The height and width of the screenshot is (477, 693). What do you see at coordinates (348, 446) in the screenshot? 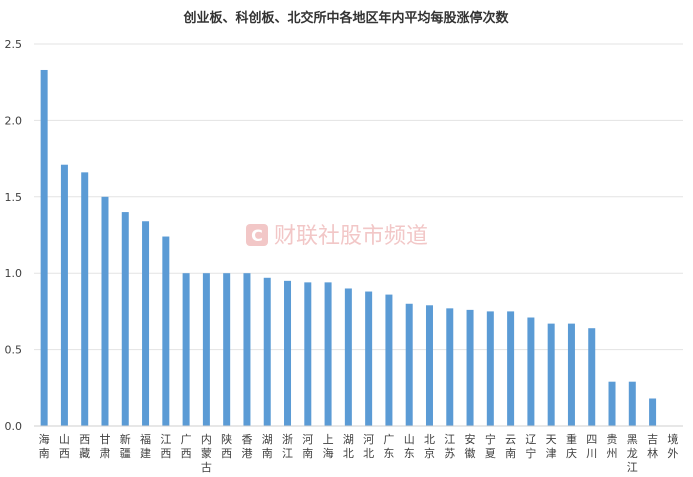
I see `x-tick-label: 湖北` at bounding box center [348, 446].